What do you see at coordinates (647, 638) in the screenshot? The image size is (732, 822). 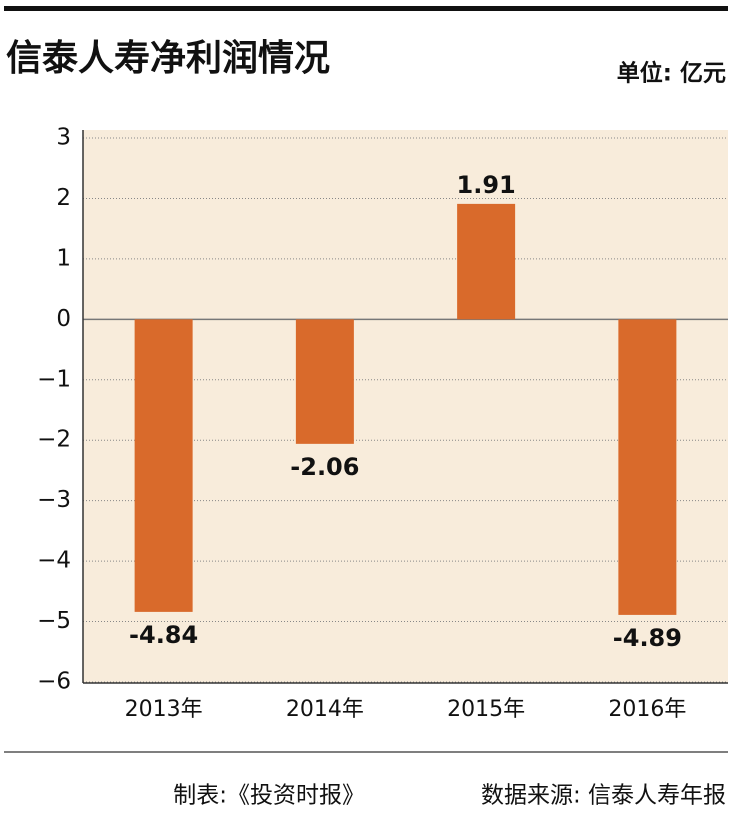 I see `value-label: -4.89` at bounding box center [647, 638].